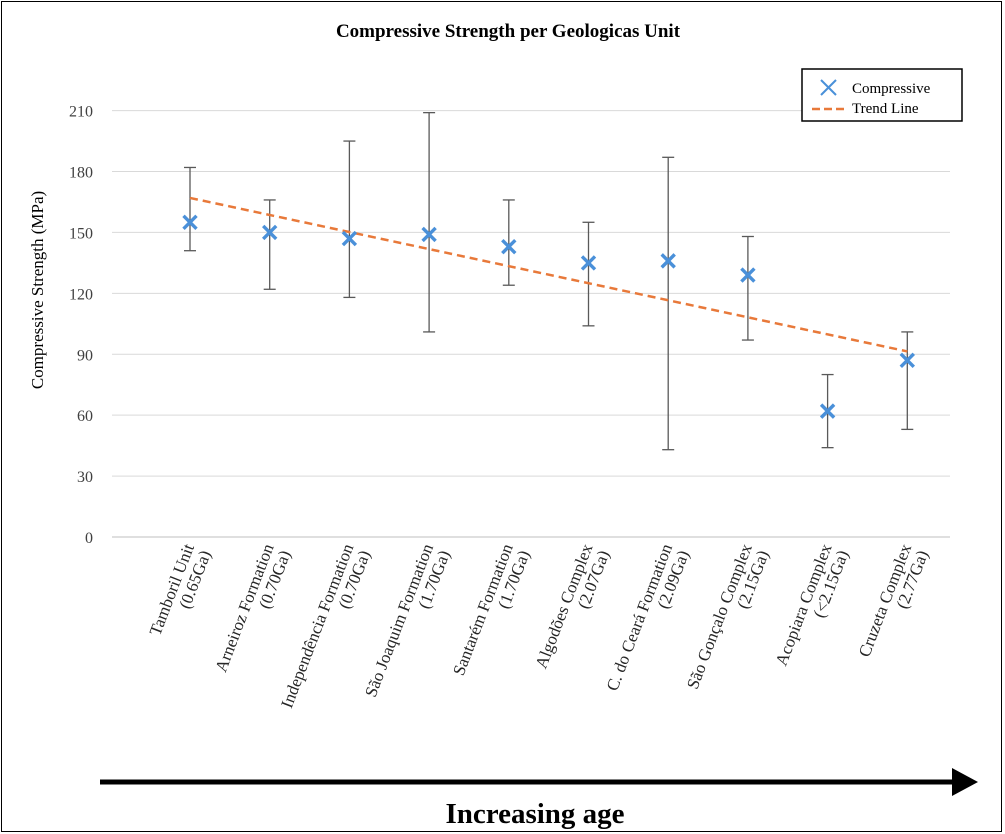 The width and height of the screenshot is (1005, 834). Describe the element at coordinates (180, 593) in the screenshot. I see `x-tick-0: Tamboril Unit(0.65Ga)` at that location.